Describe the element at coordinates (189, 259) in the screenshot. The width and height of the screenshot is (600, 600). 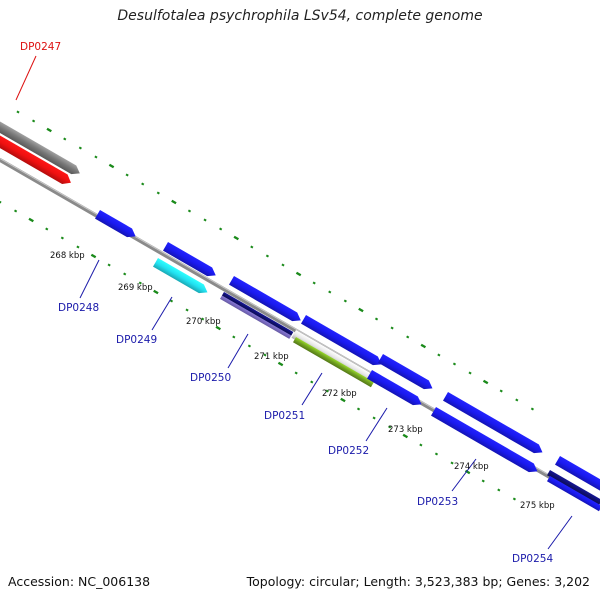
I see `gene-dp0249-upper` at that location.